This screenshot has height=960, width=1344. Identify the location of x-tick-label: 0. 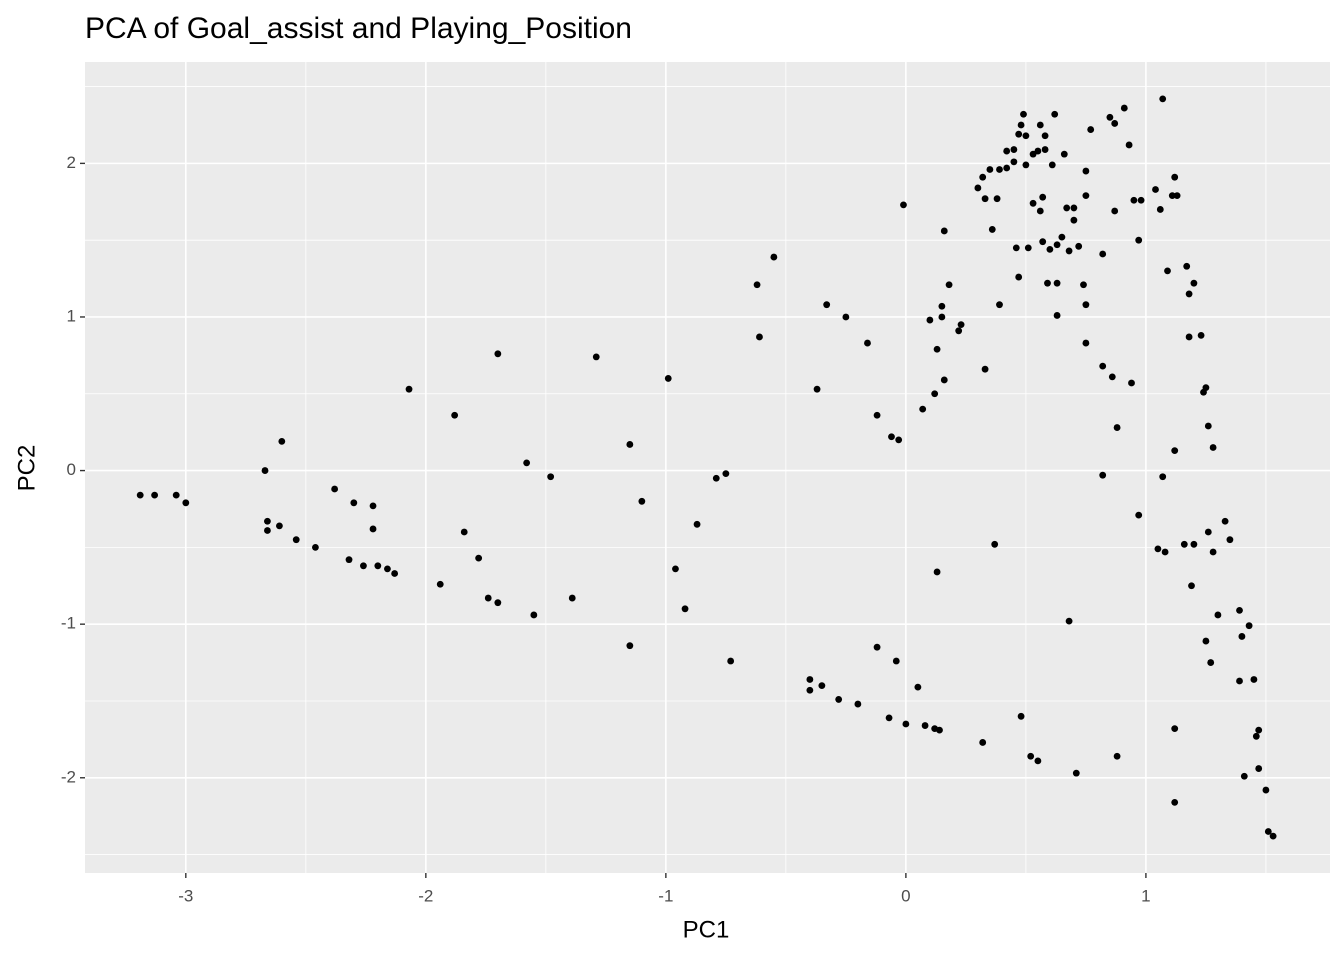
(905, 895).